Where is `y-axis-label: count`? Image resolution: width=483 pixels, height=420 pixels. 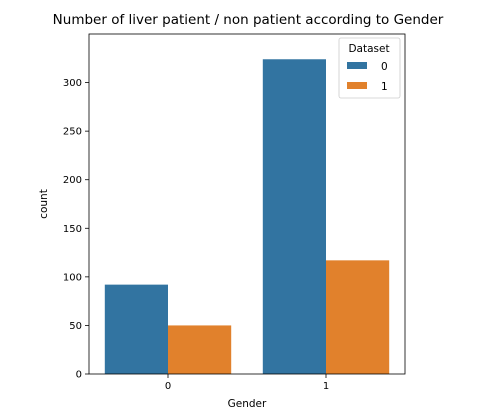
y-axis-label: count is located at coordinates (44, 204).